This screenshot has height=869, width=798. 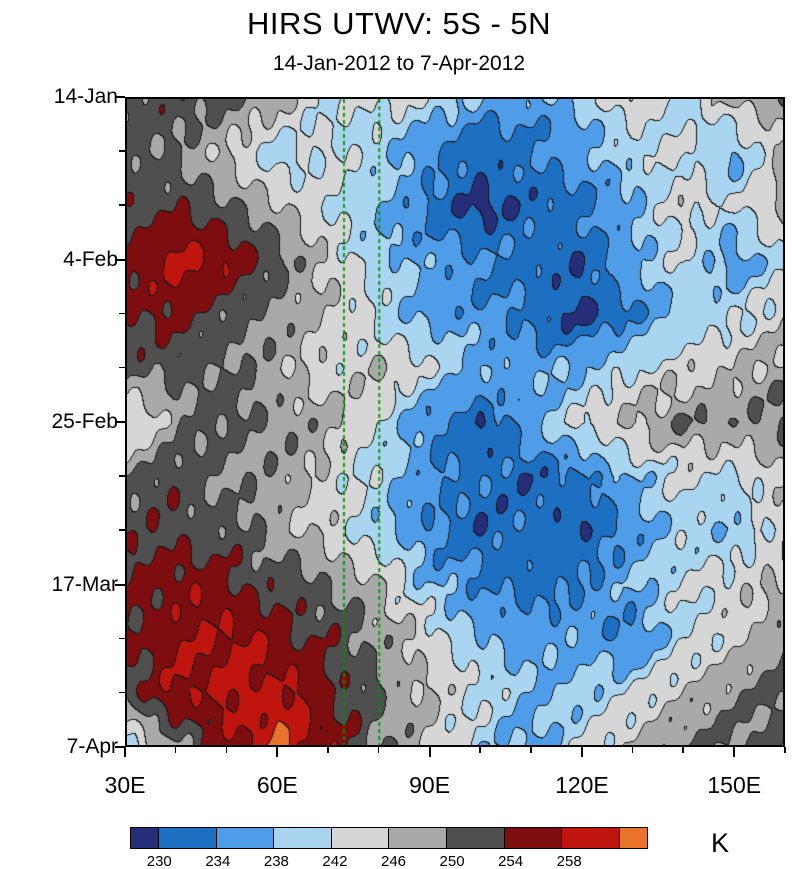 I want to click on x-tick-label: 120E, so click(x=582, y=785).